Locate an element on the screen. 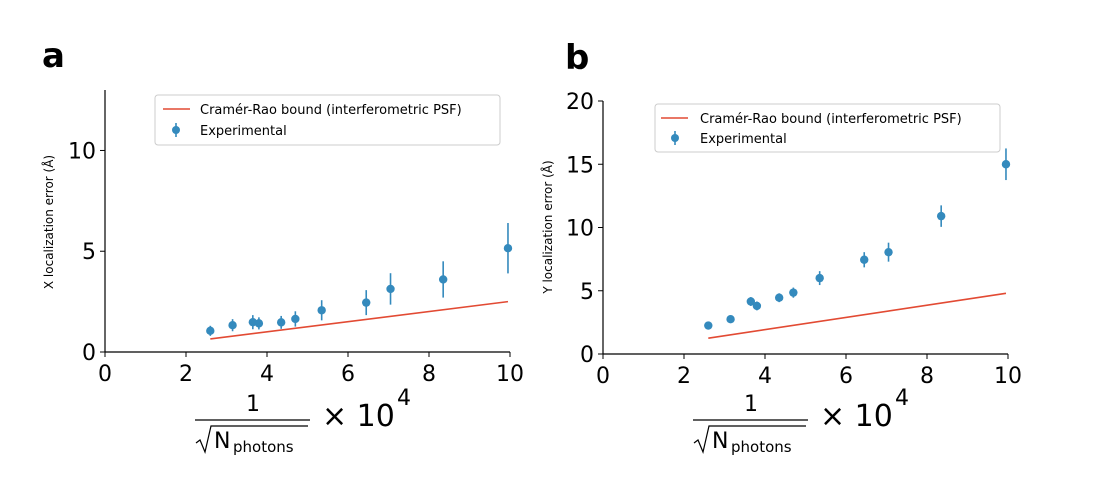 This screenshot has width=1093, height=488. panel-a-legend-box is located at coordinates (327, 120).